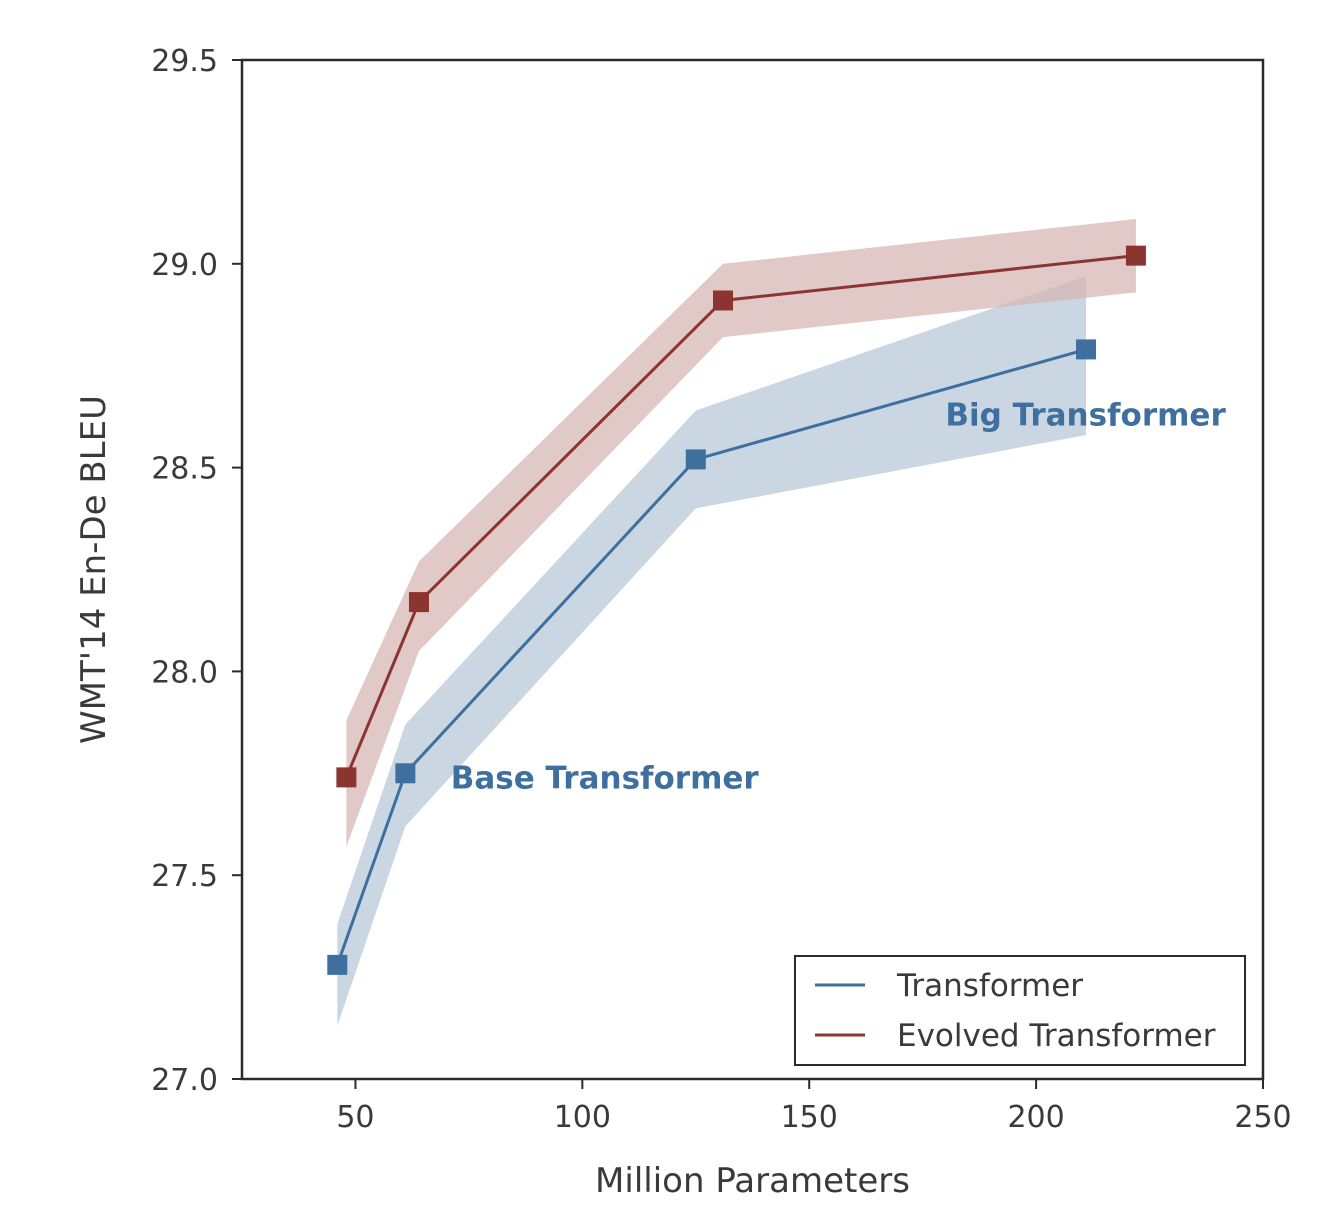  What do you see at coordinates (809, 1117) in the screenshot?
I see `x-tick-label: 150` at bounding box center [809, 1117].